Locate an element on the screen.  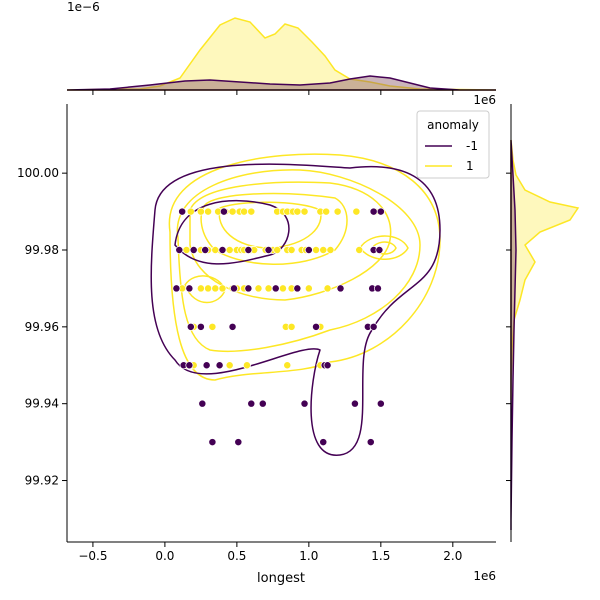
y-tick-label: 99.96 is located at coordinates (42, 327).